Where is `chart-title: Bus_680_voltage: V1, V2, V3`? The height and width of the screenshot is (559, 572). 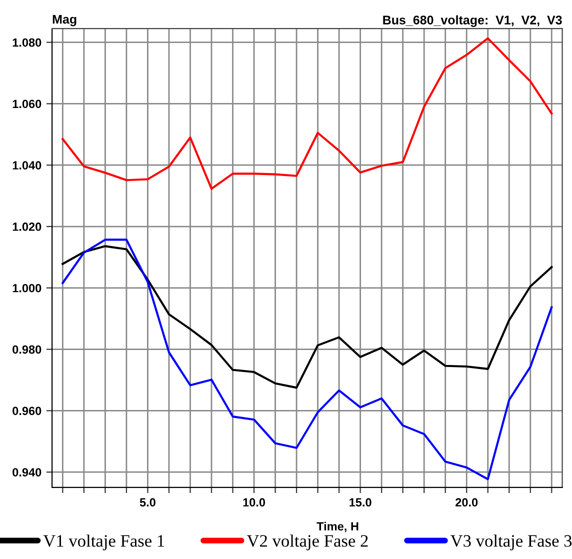
chart-title: Bus_680_voltage: V1, V2, V3 is located at coordinates (472, 21).